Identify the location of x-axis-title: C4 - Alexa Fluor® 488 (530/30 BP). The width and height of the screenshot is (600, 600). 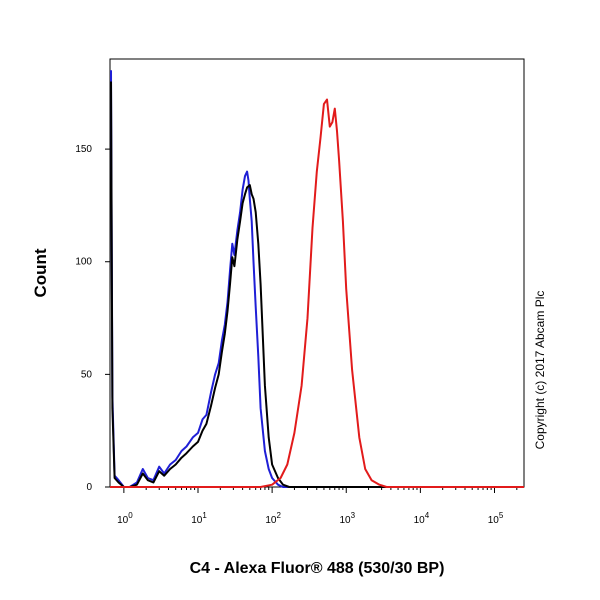
(317, 568).